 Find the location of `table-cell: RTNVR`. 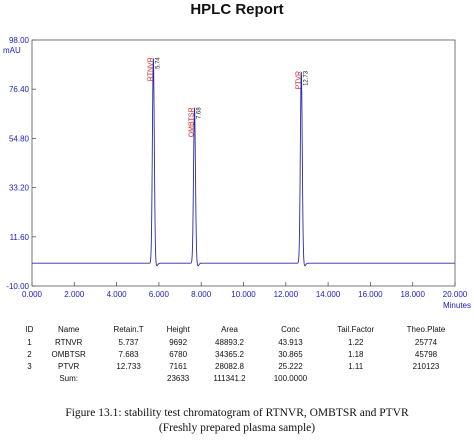

table-cell: RTNVR is located at coordinates (68, 342).